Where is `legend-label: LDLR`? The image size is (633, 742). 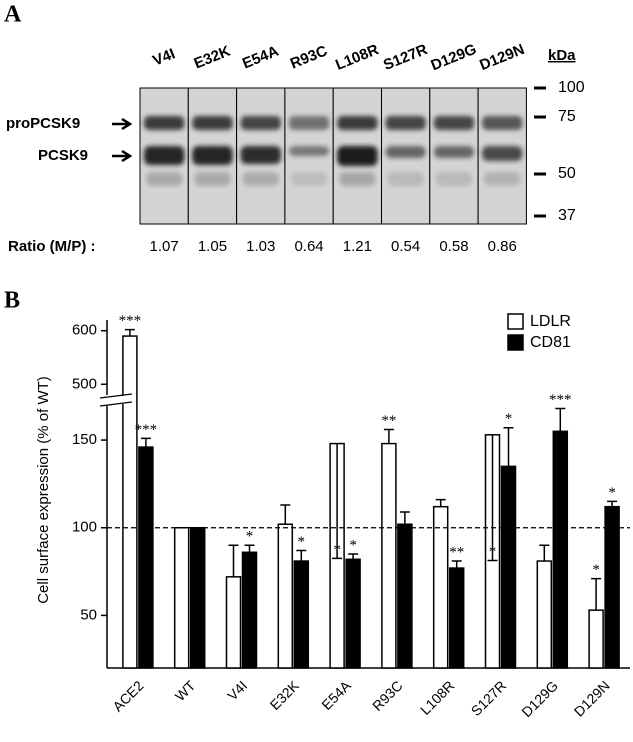
legend-label: LDLR is located at coordinates (550, 321).